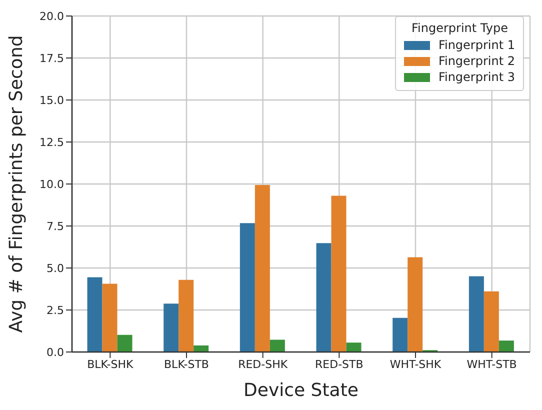 This screenshot has height=410, width=542. What do you see at coordinates (55, 310) in the screenshot?
I see `y-tick-label: 2.5` at bounding box center [55, 310].